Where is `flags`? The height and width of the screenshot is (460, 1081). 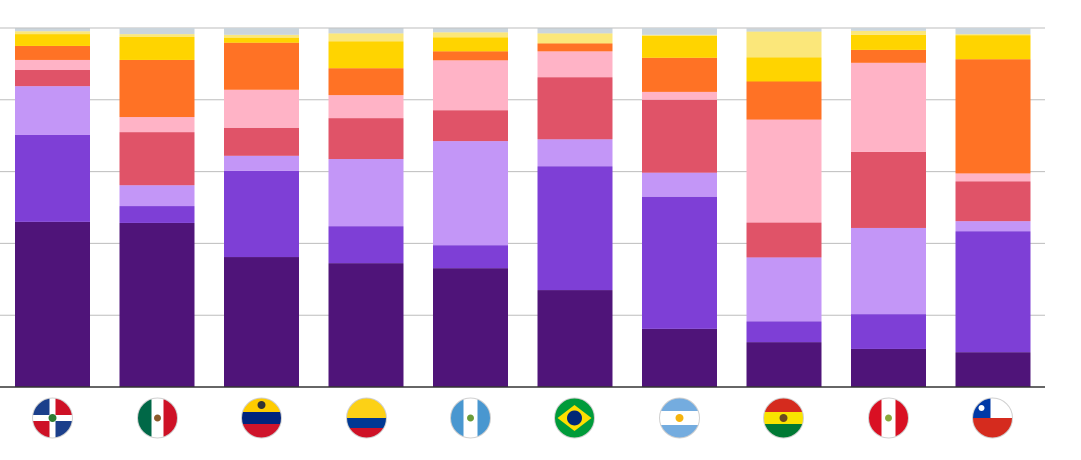 flags is located at coordinates (522, 418).